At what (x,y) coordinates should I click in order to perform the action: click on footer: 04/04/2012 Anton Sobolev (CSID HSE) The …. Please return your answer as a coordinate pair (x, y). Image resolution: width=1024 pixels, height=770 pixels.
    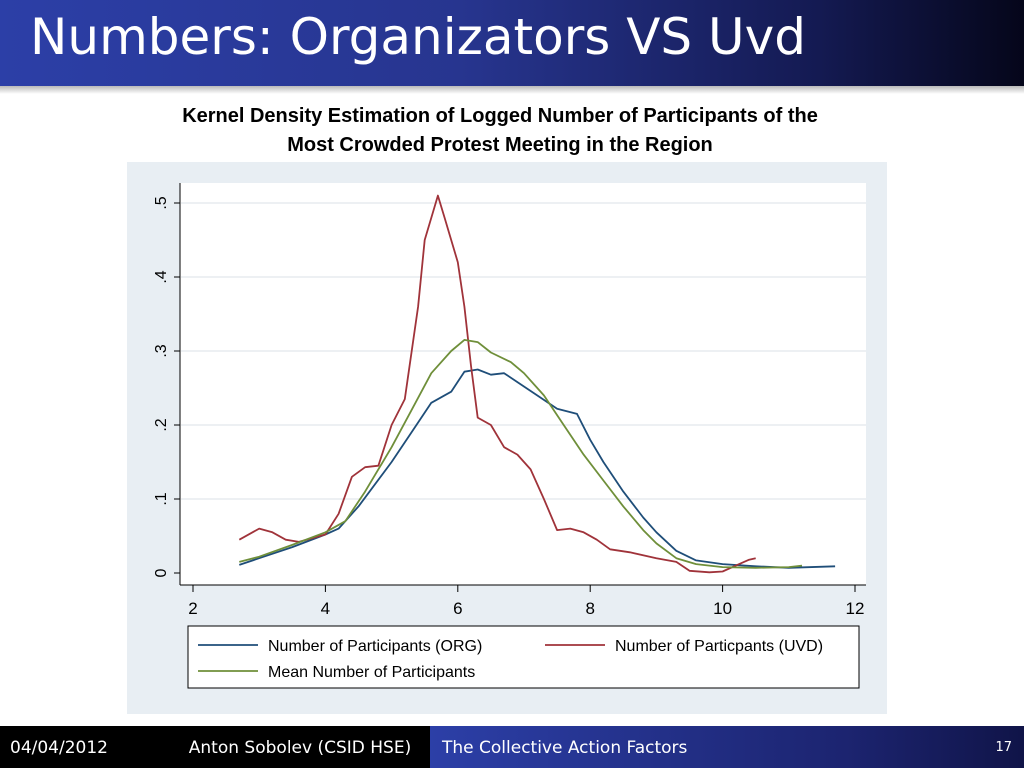
    Looking at the image, I should click on (512, 747).